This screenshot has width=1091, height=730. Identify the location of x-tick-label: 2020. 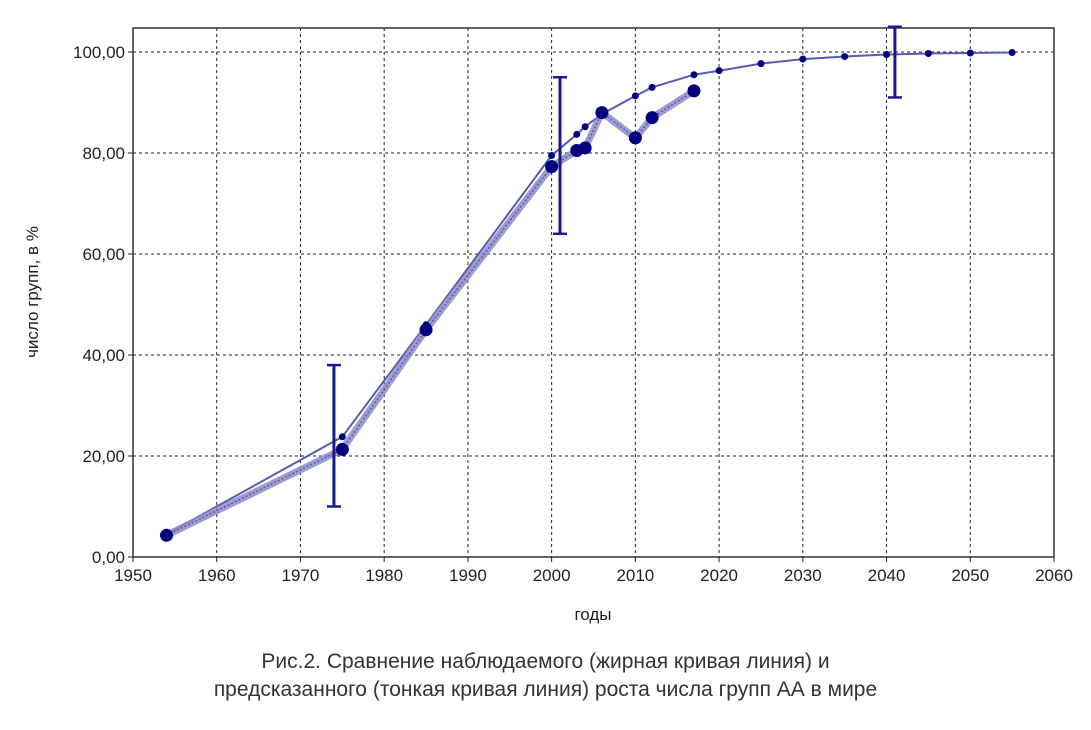
(719, 575).